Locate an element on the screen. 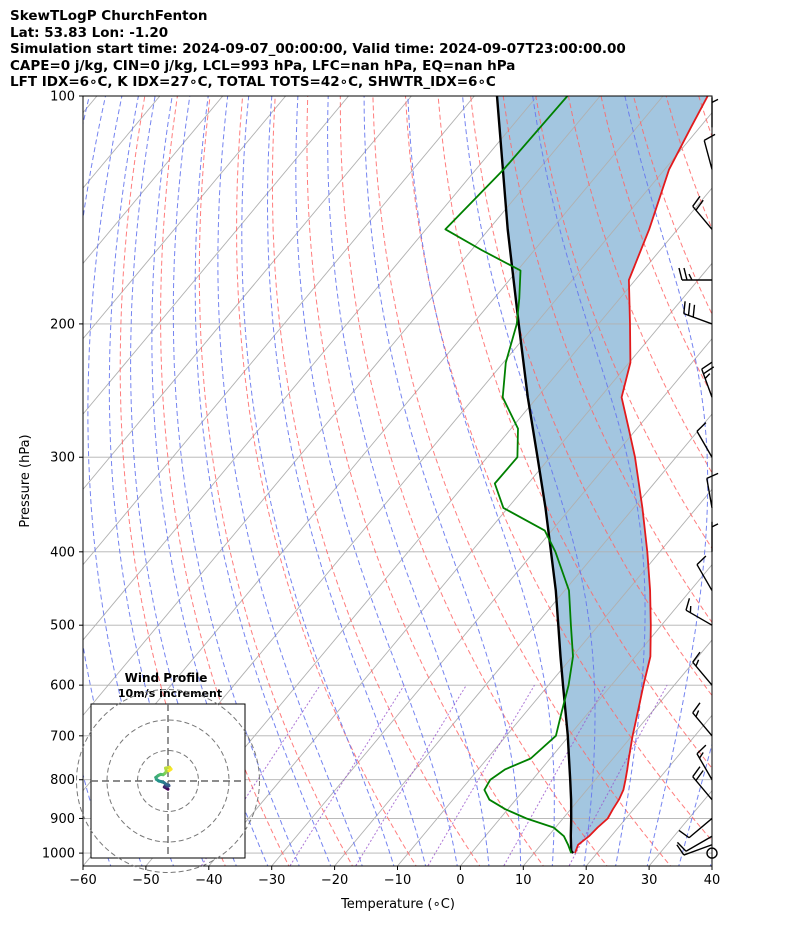  x-tick-label: 20 is located at coordinates (586, 880).